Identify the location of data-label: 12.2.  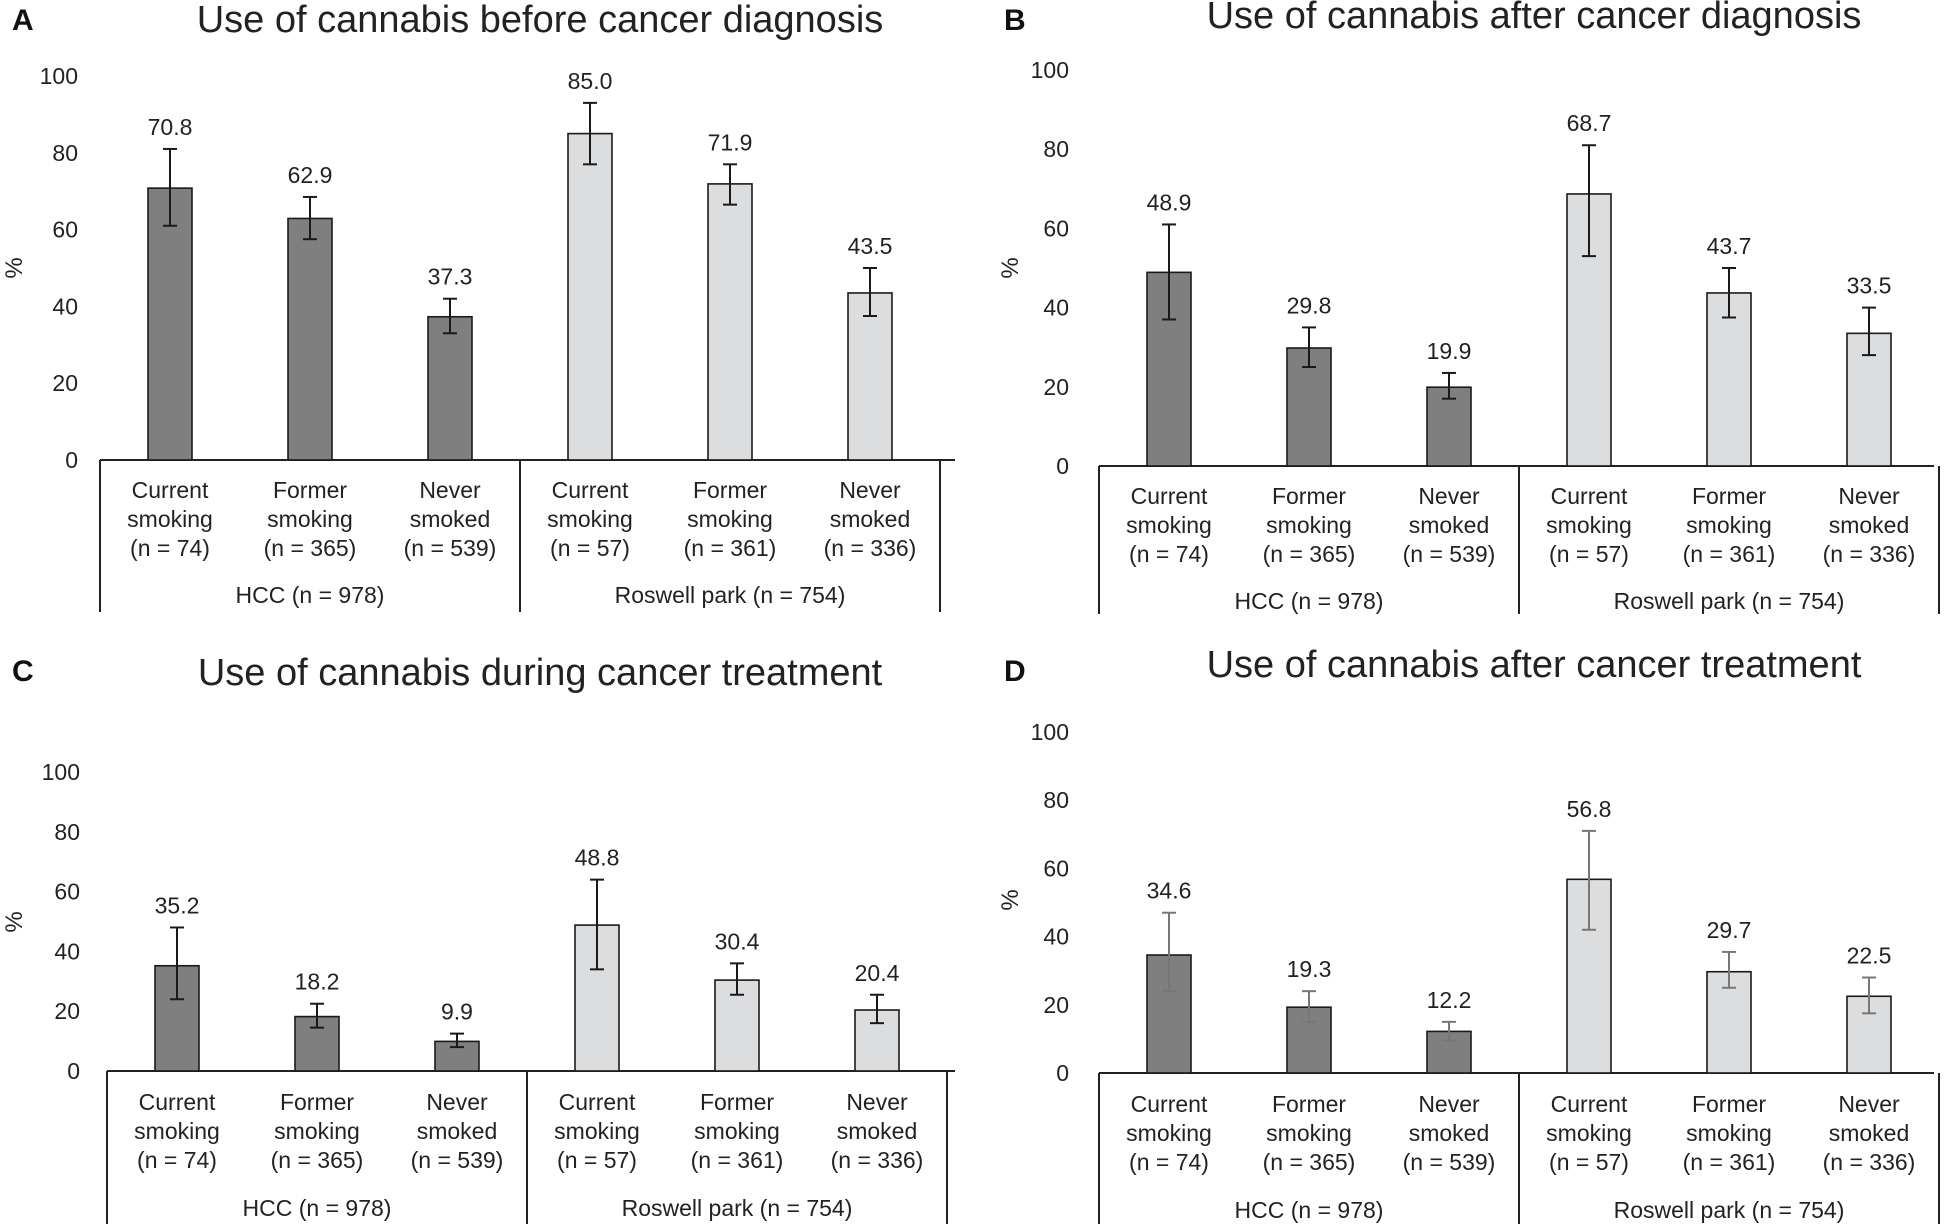
(1449, 1000).